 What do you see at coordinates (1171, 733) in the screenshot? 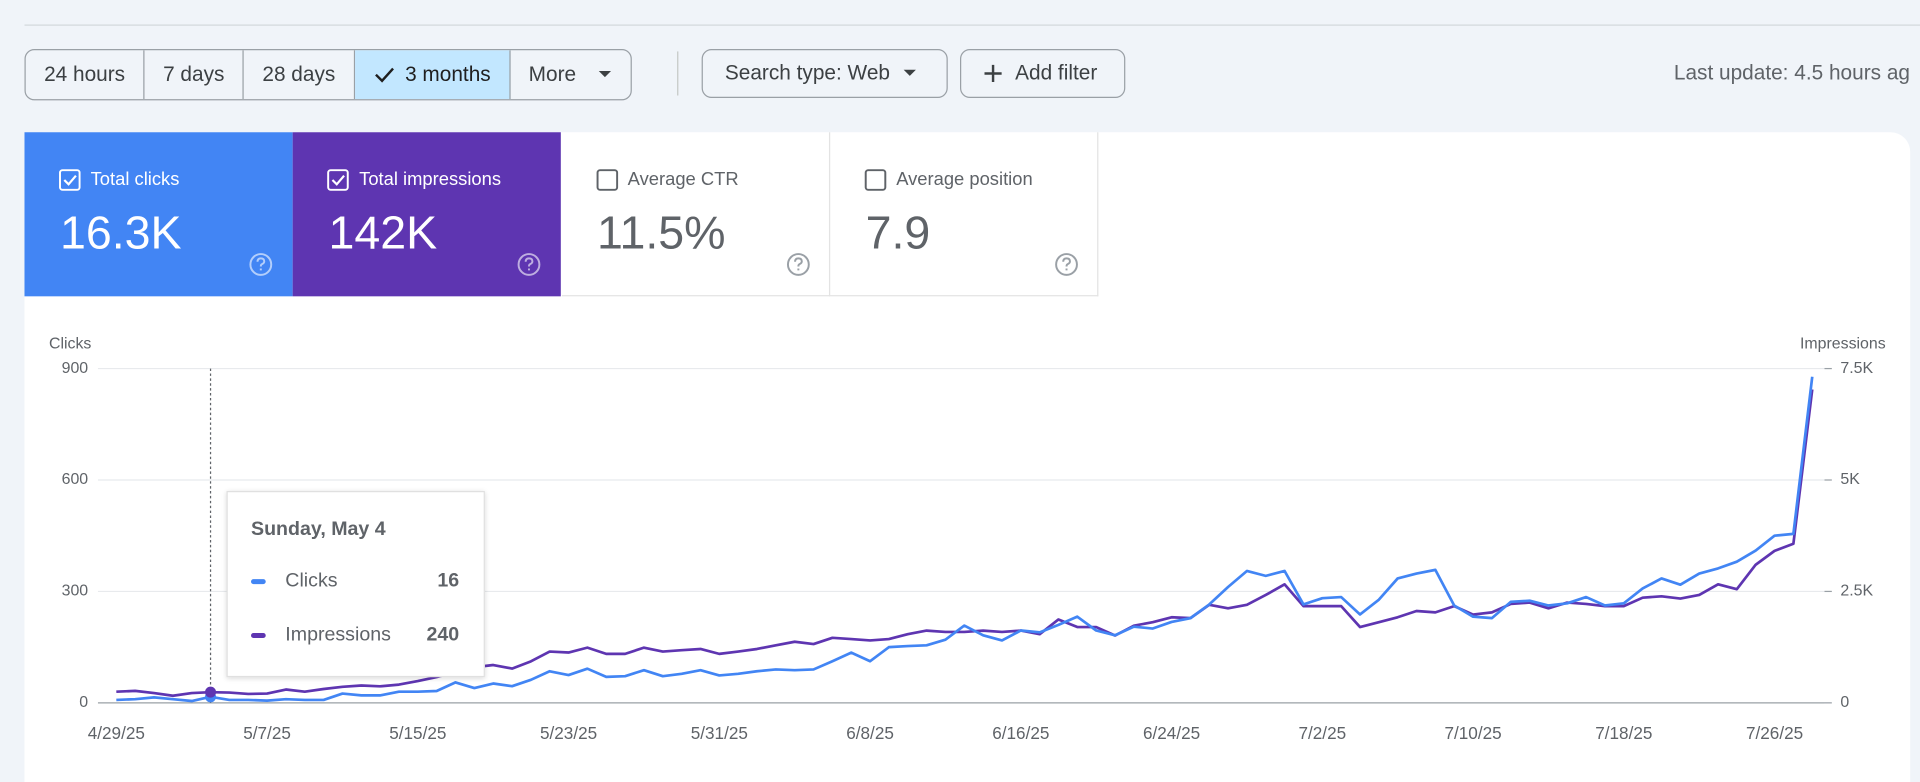
I see `x-tick-label: 6/24/25` at bounding box center [1171, 733].